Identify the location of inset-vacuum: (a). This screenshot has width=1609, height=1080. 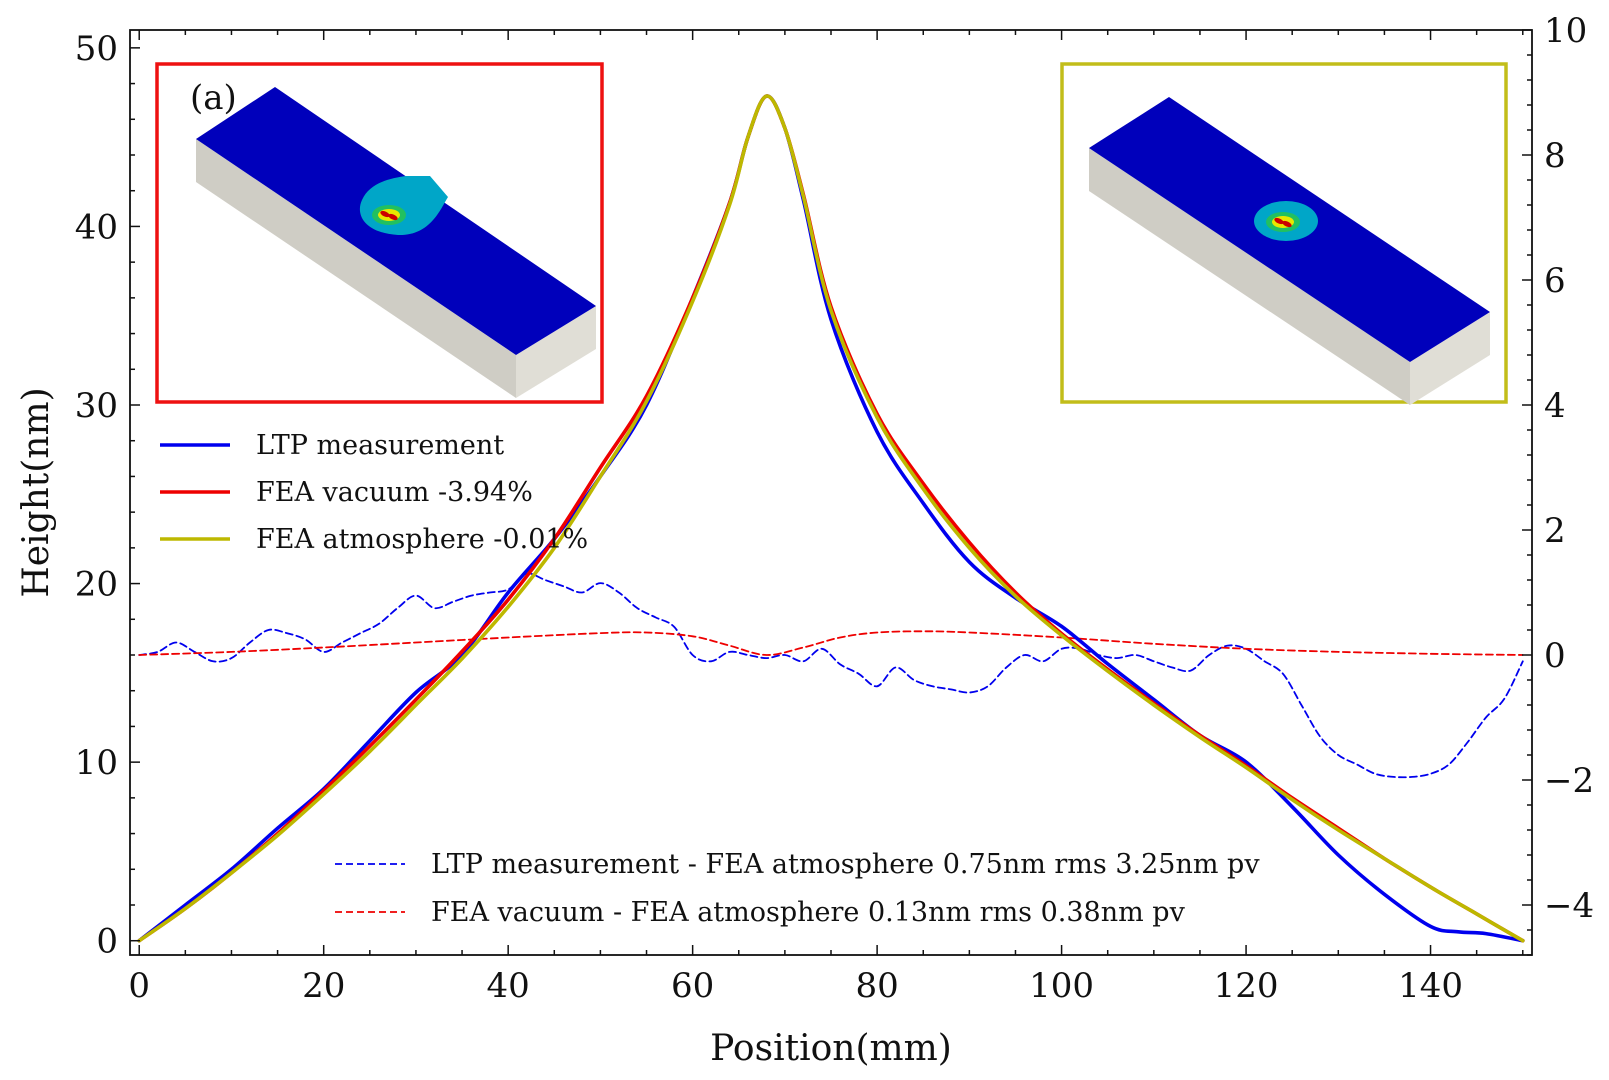
(379, 233).